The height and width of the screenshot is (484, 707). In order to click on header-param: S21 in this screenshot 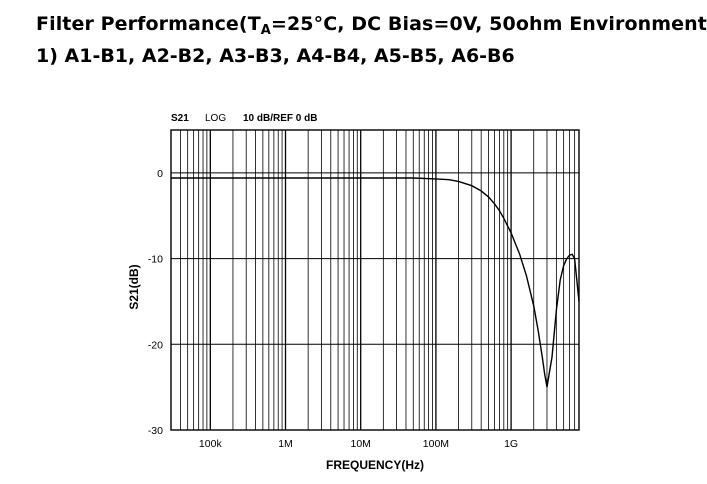, I will do `click(180, 118)`.